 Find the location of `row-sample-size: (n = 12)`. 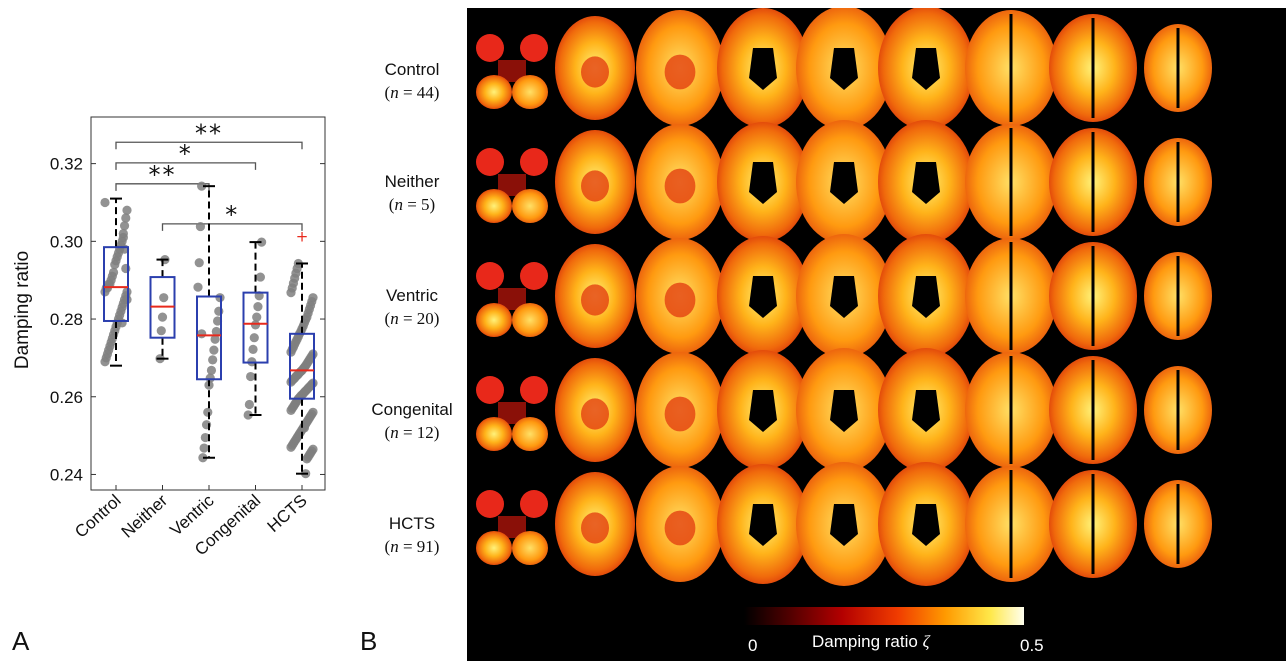

row-sample-size: (n = 12) is located at coordinates (412, 432).